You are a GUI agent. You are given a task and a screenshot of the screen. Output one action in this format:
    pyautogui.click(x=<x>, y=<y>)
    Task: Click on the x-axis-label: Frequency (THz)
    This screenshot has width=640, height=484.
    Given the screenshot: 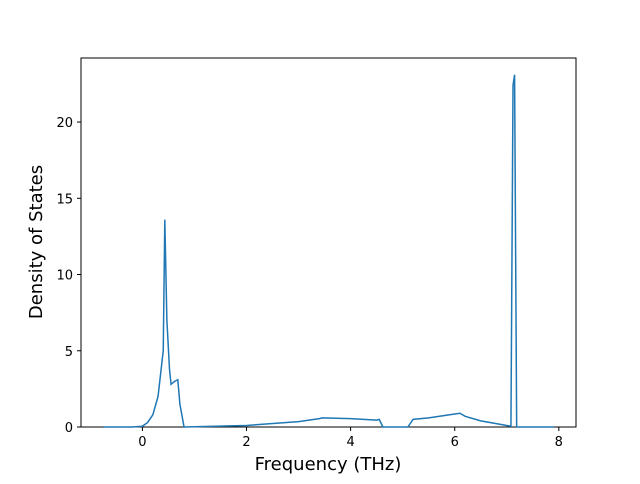 What is the action you would take?
    pyautogui.click(x=328, y=464)
    